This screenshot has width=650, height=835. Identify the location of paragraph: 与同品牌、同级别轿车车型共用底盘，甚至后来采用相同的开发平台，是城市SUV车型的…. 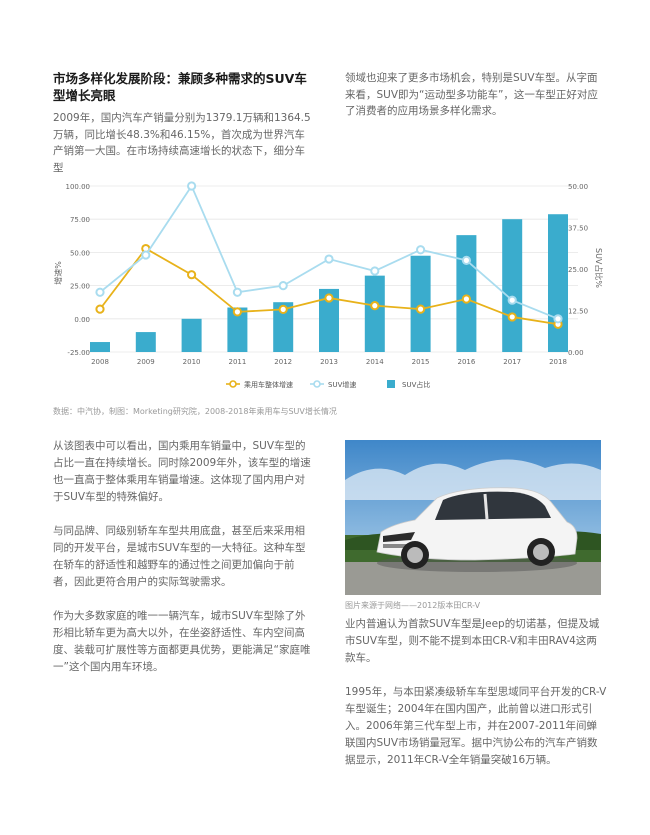
(179, 556).